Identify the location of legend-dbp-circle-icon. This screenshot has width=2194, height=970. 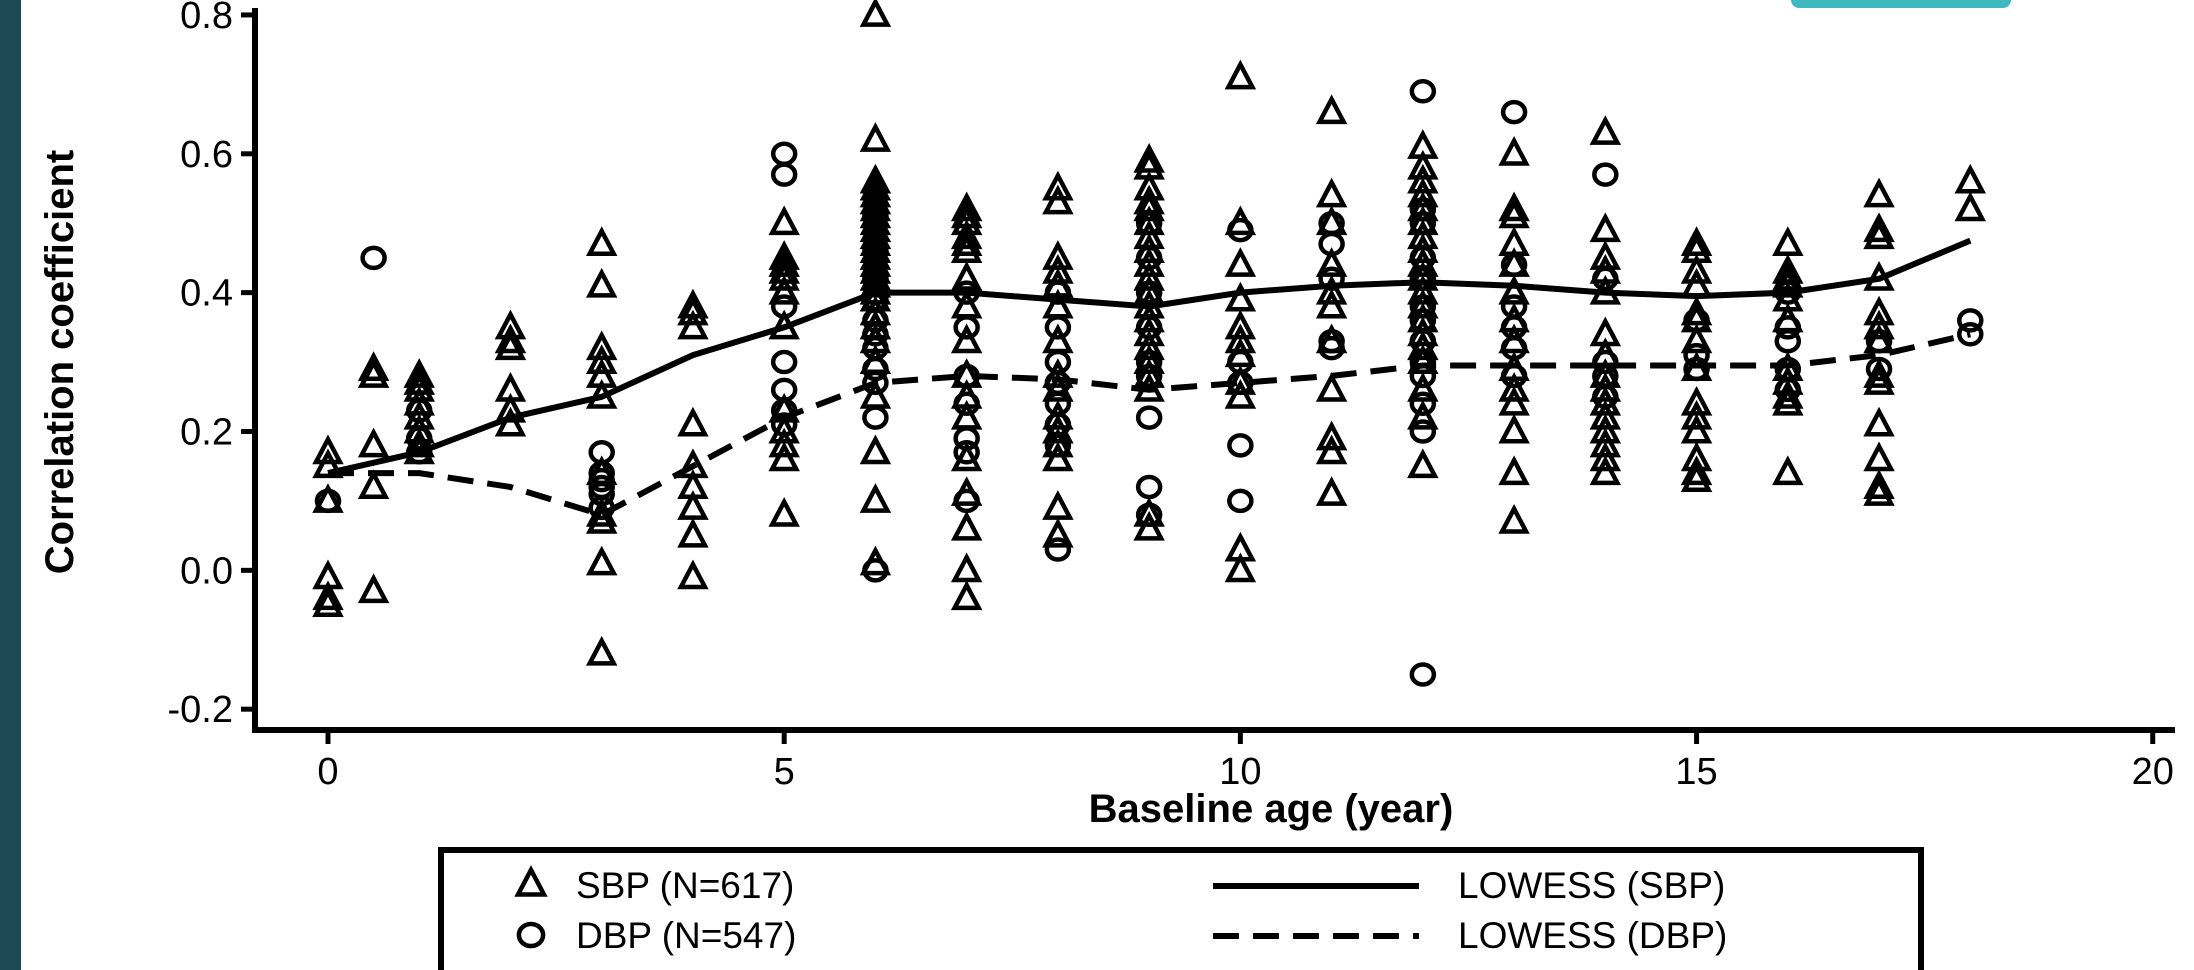
(531, 935).